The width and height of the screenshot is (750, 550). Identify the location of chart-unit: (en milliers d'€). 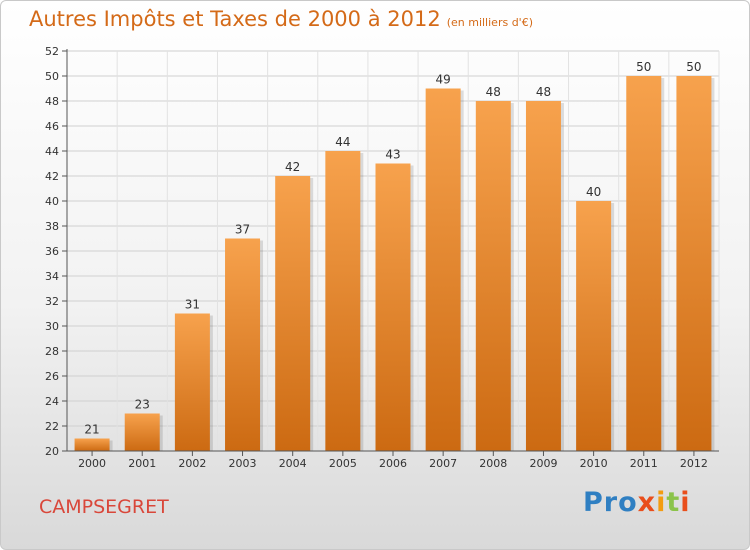
(489, 22).